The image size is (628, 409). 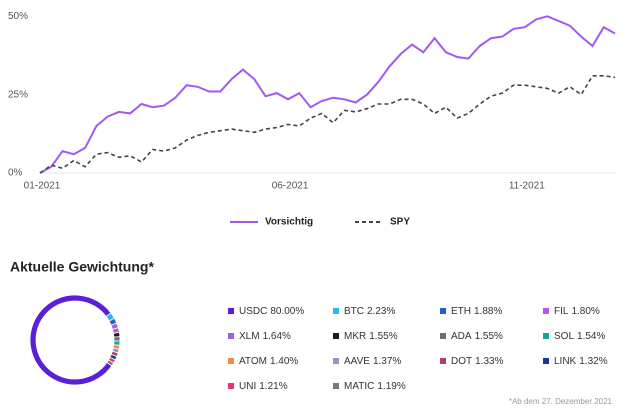 What do you see at coordinates (18, 94) in the screenshot?
I see `y-tick-label: 25%` at bounding box center [18, 94].